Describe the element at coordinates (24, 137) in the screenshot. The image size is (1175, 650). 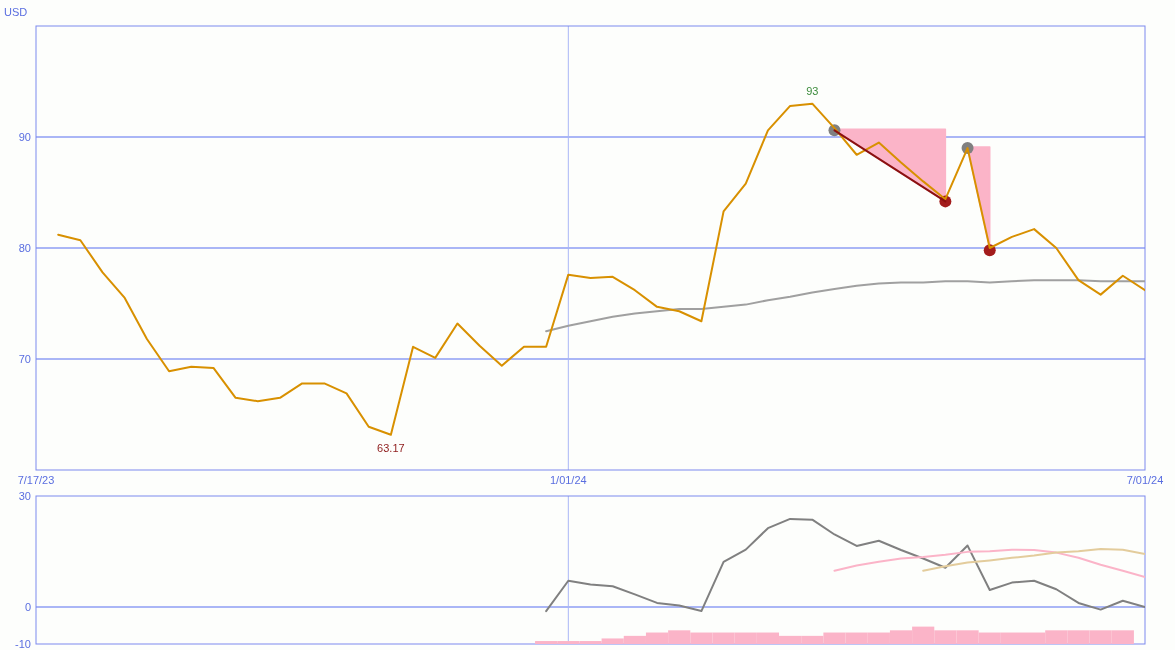
I see `y-tick-label: 90` at that location.